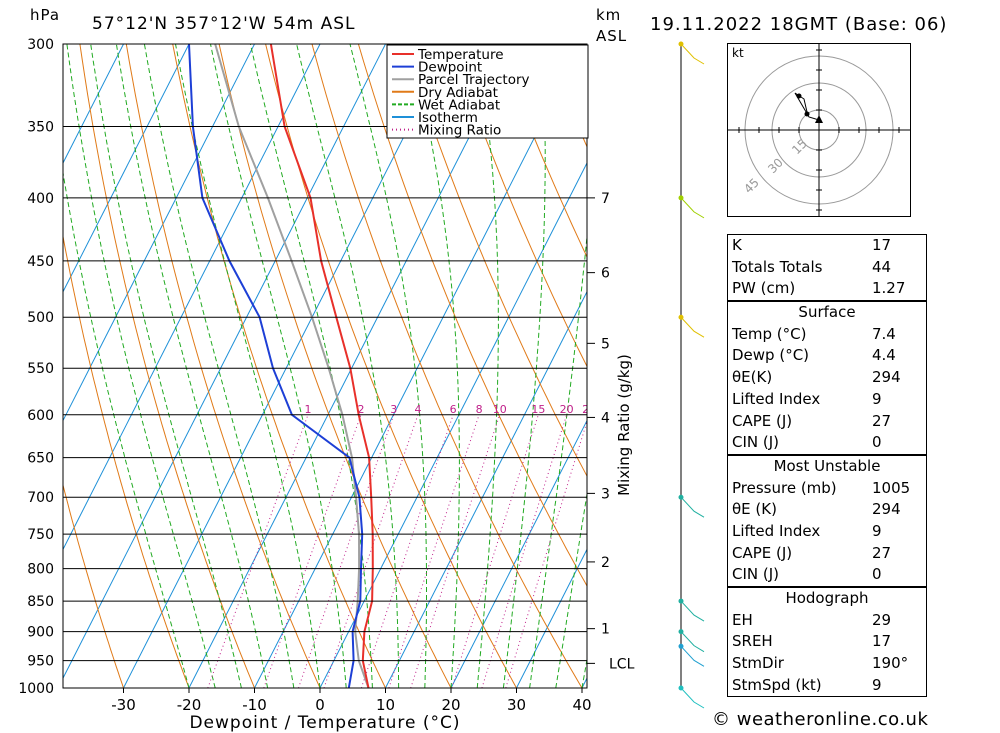 This screenshot has height=733, width=1000. Describe the element at coordinates (450, 68) in the screenshot. I see `legend-label: Dewpoint` at that location.